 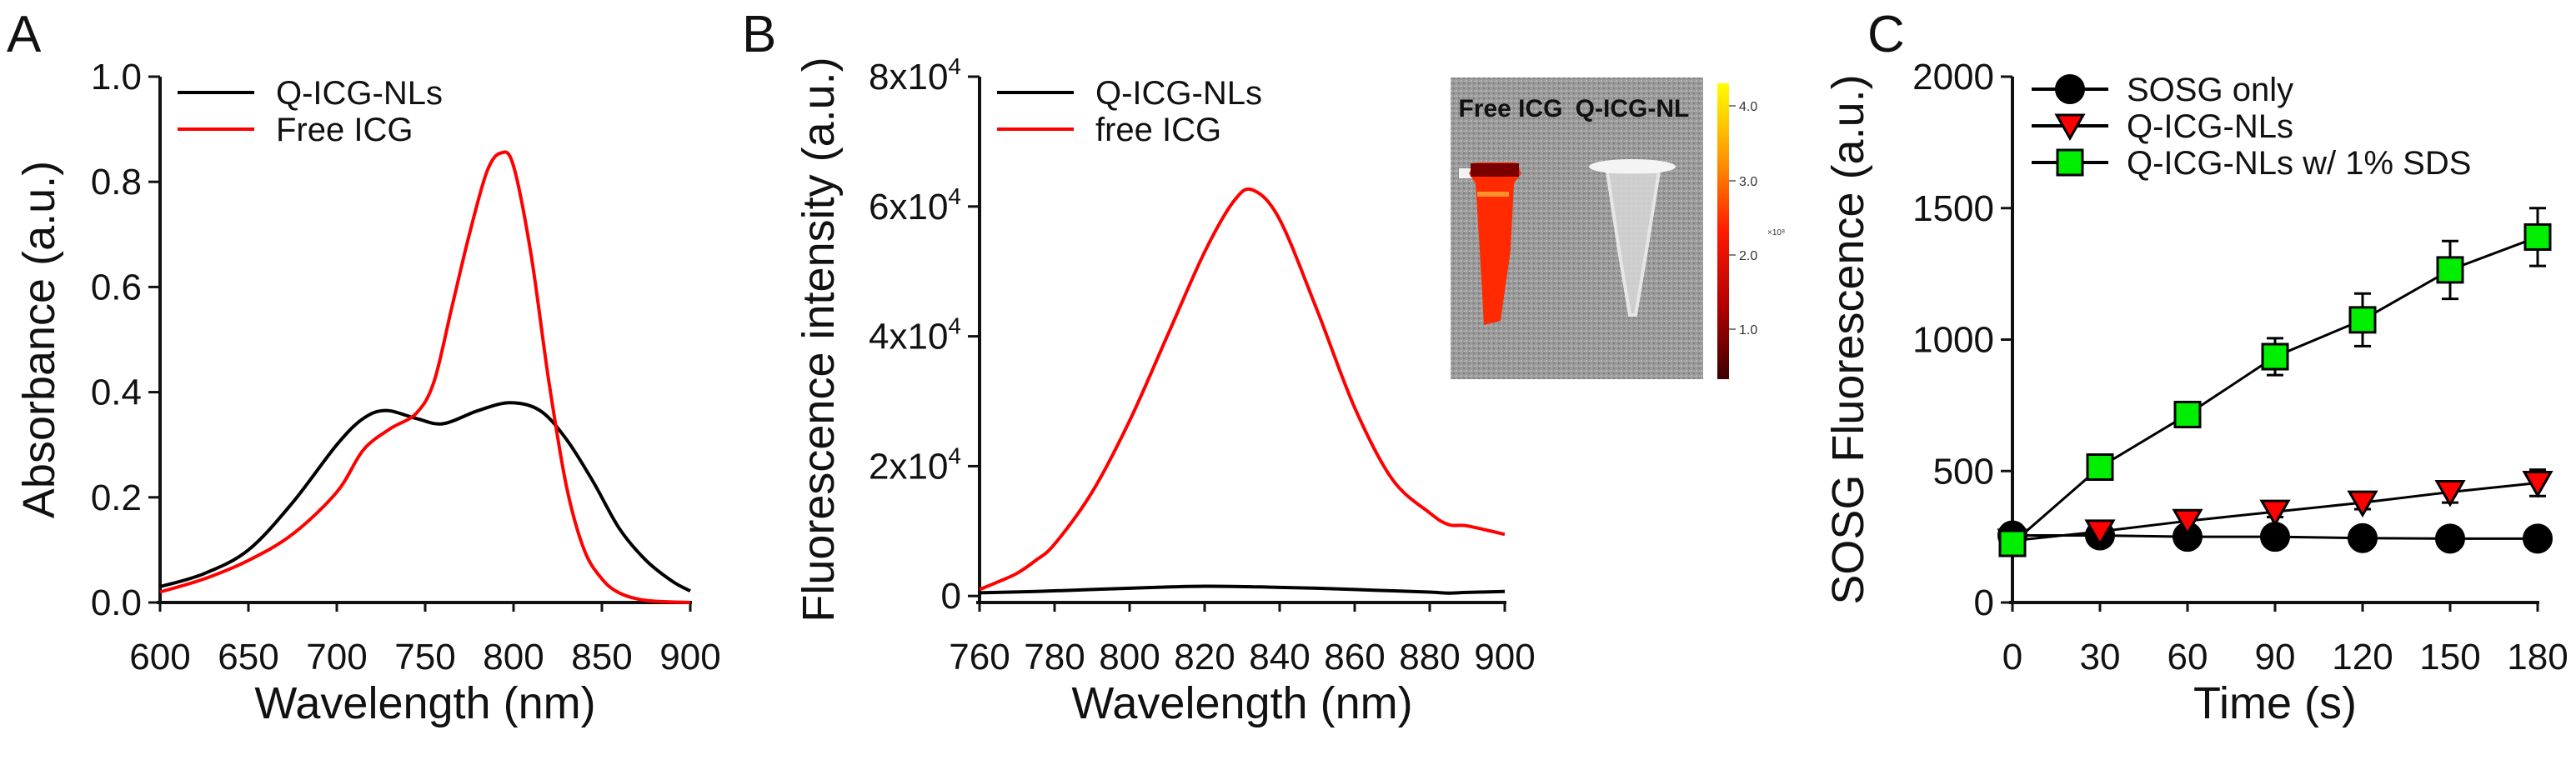 What do you see at coordinates (2275, 657) in the screenshot?
I see `x-tick-label: 90` at bounding box center [2275, 657].